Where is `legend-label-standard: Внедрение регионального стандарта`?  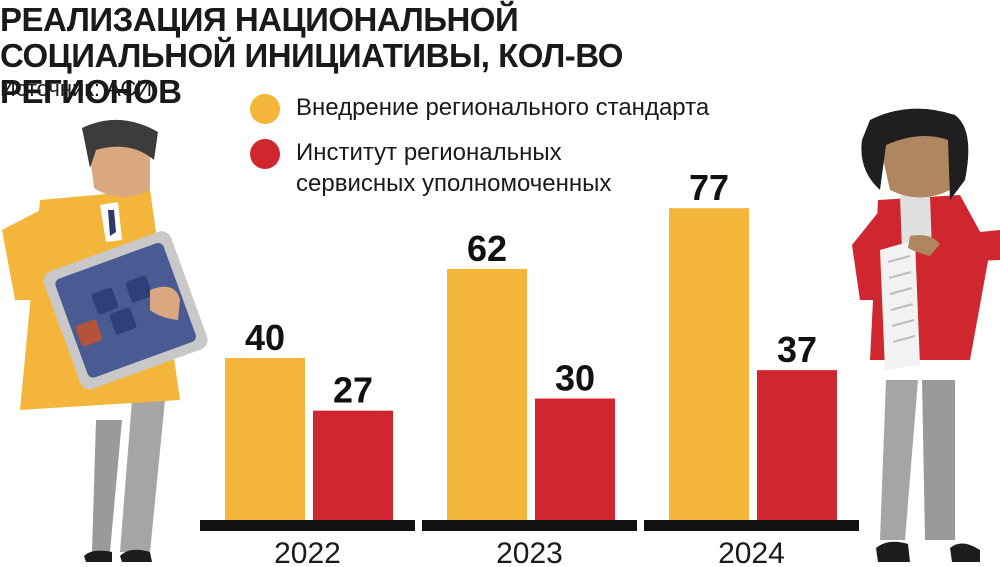 legend-label-standard: Внедрение регионального стандарта is located at coordinates (503, 107).